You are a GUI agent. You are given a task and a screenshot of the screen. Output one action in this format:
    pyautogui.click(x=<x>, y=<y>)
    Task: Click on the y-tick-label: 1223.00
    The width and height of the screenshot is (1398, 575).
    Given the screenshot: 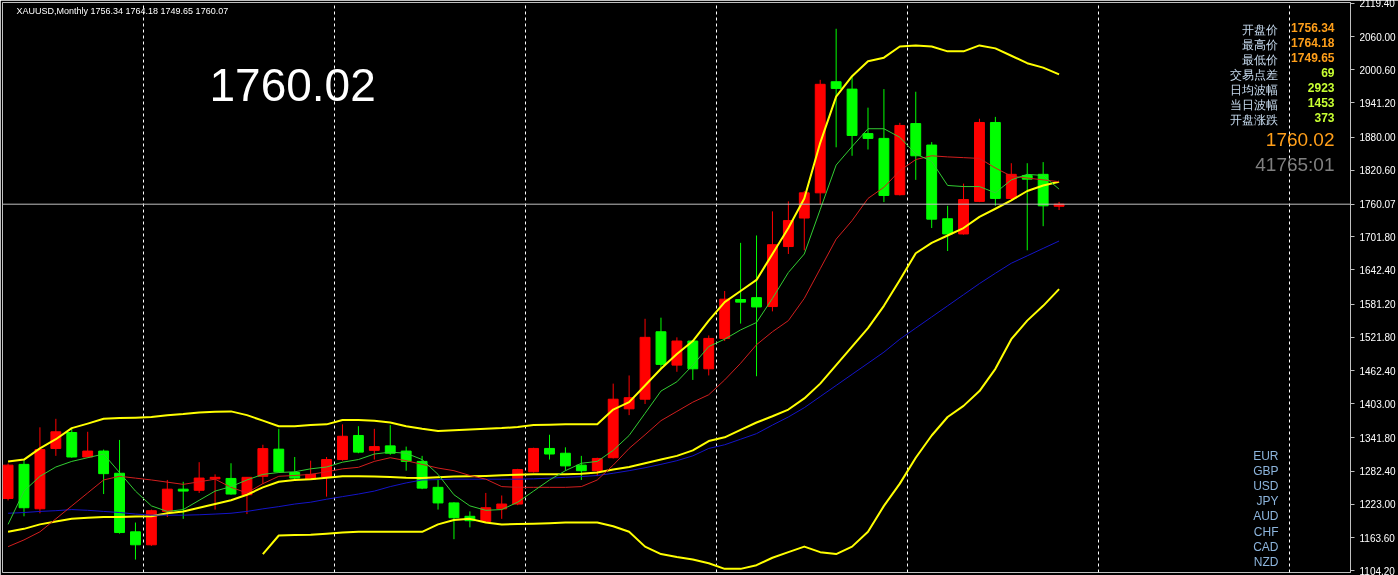 What is the action you would take?
    pyautogui.click(x=1378, y=505)
    